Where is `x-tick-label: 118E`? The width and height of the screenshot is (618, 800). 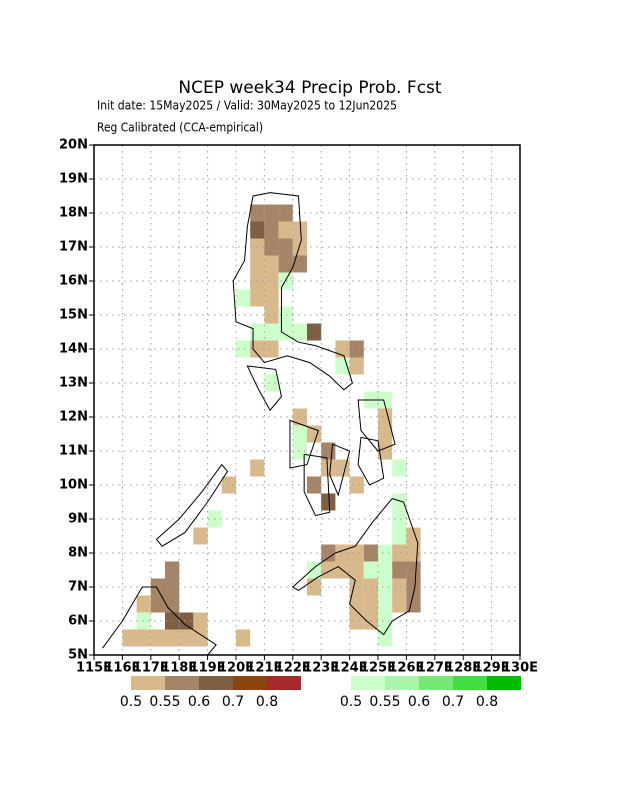 x-tick-label: 118E is located at coordinates (179, 668).